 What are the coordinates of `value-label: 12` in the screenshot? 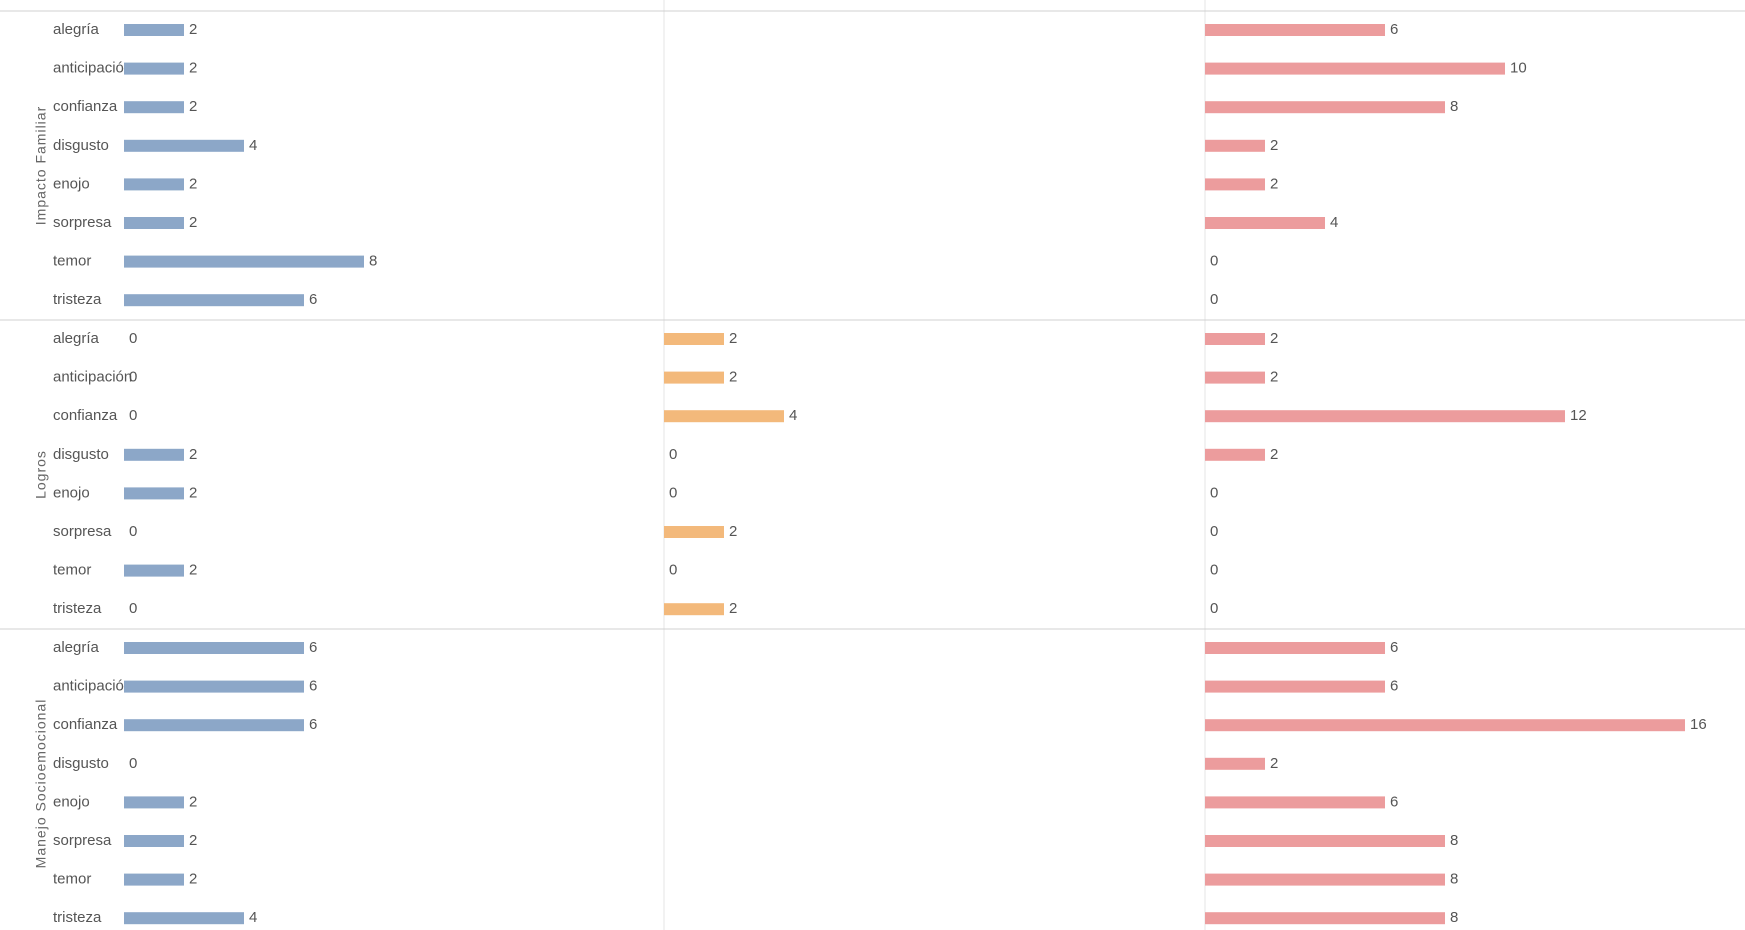 It's located at (1578, 415).